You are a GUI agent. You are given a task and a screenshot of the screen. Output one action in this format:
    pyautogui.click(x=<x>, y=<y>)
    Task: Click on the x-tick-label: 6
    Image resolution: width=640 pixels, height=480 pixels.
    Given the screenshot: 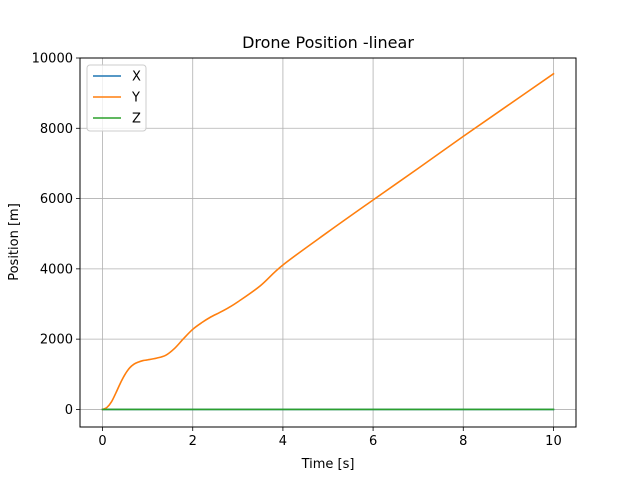 What is the action you would take?
    pyautogui.click(x=373, y=441)
    